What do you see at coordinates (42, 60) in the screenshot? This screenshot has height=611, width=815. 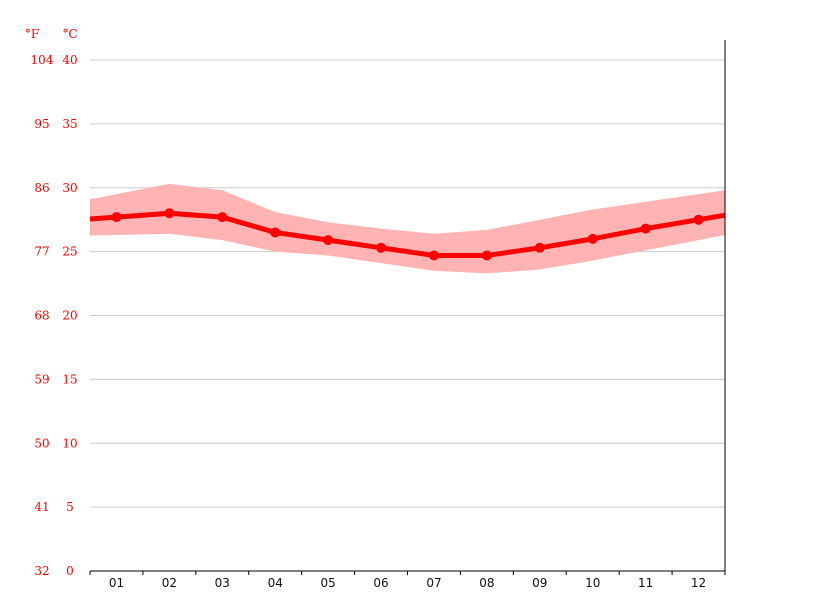 I see `fahrenheit-tick-label: 104` at bounding box center [42, 60].